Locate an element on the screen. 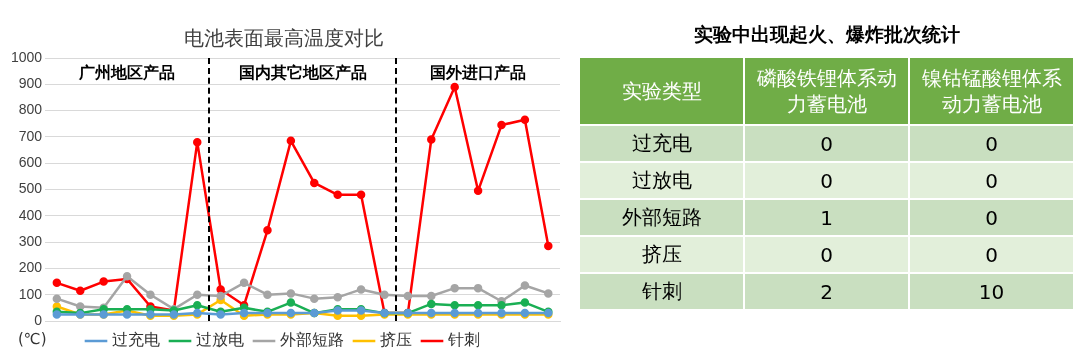  y-axis-title: 实验类型 is located at coordinates (661, 91).